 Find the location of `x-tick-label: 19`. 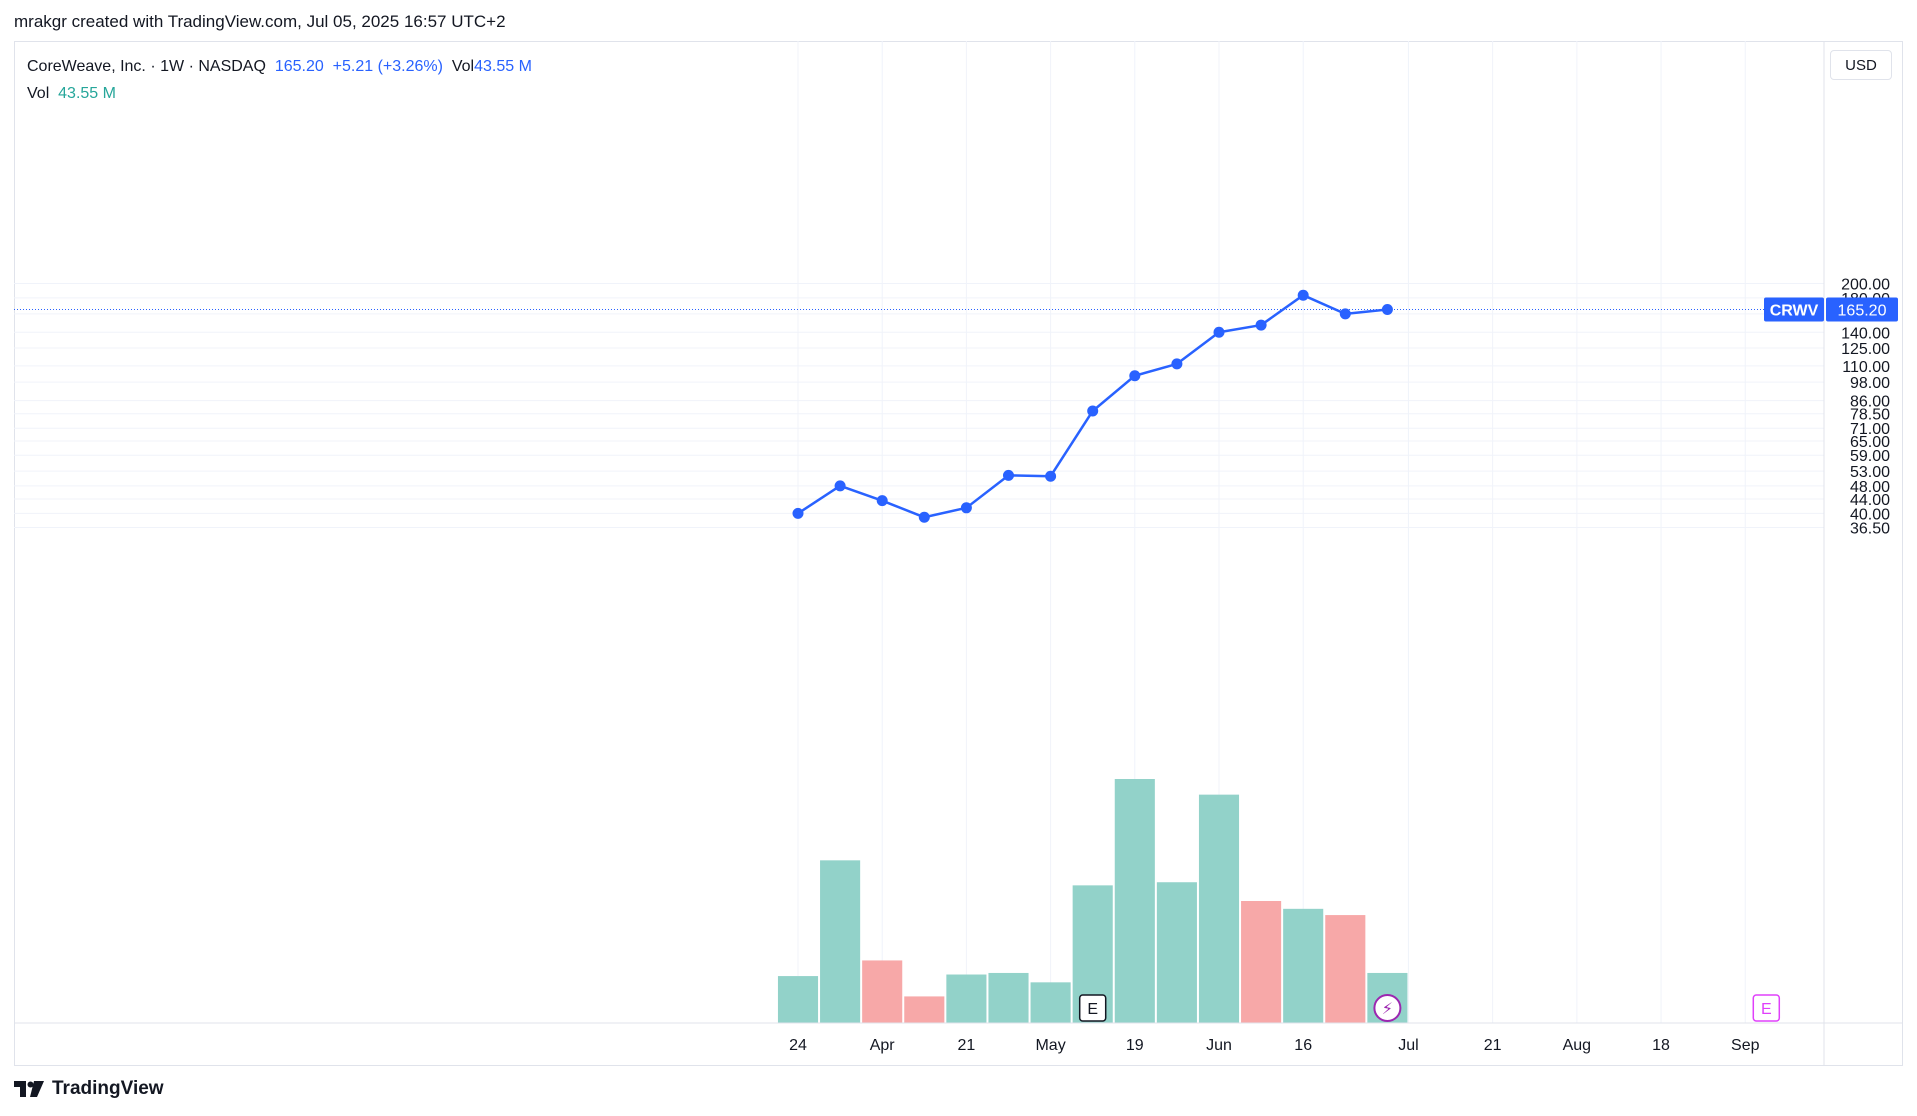

x-tick-label: 19 is located at coordinates (1135, 1045).